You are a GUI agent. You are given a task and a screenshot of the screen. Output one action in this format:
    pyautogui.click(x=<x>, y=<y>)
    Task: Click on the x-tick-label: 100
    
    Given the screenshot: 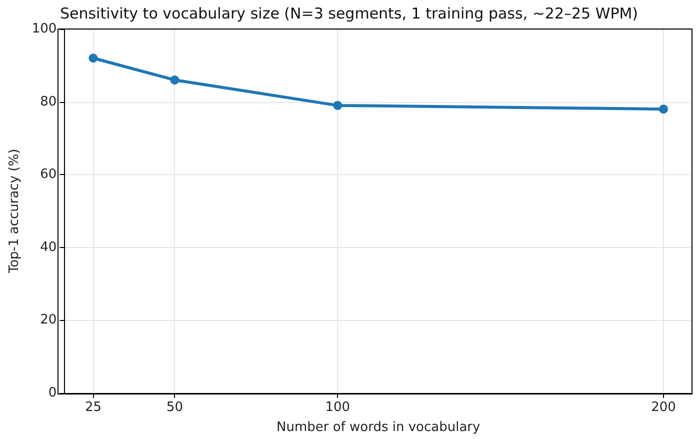 What is the action you would take?
    pyautogui.click(x=337, y=407)
    